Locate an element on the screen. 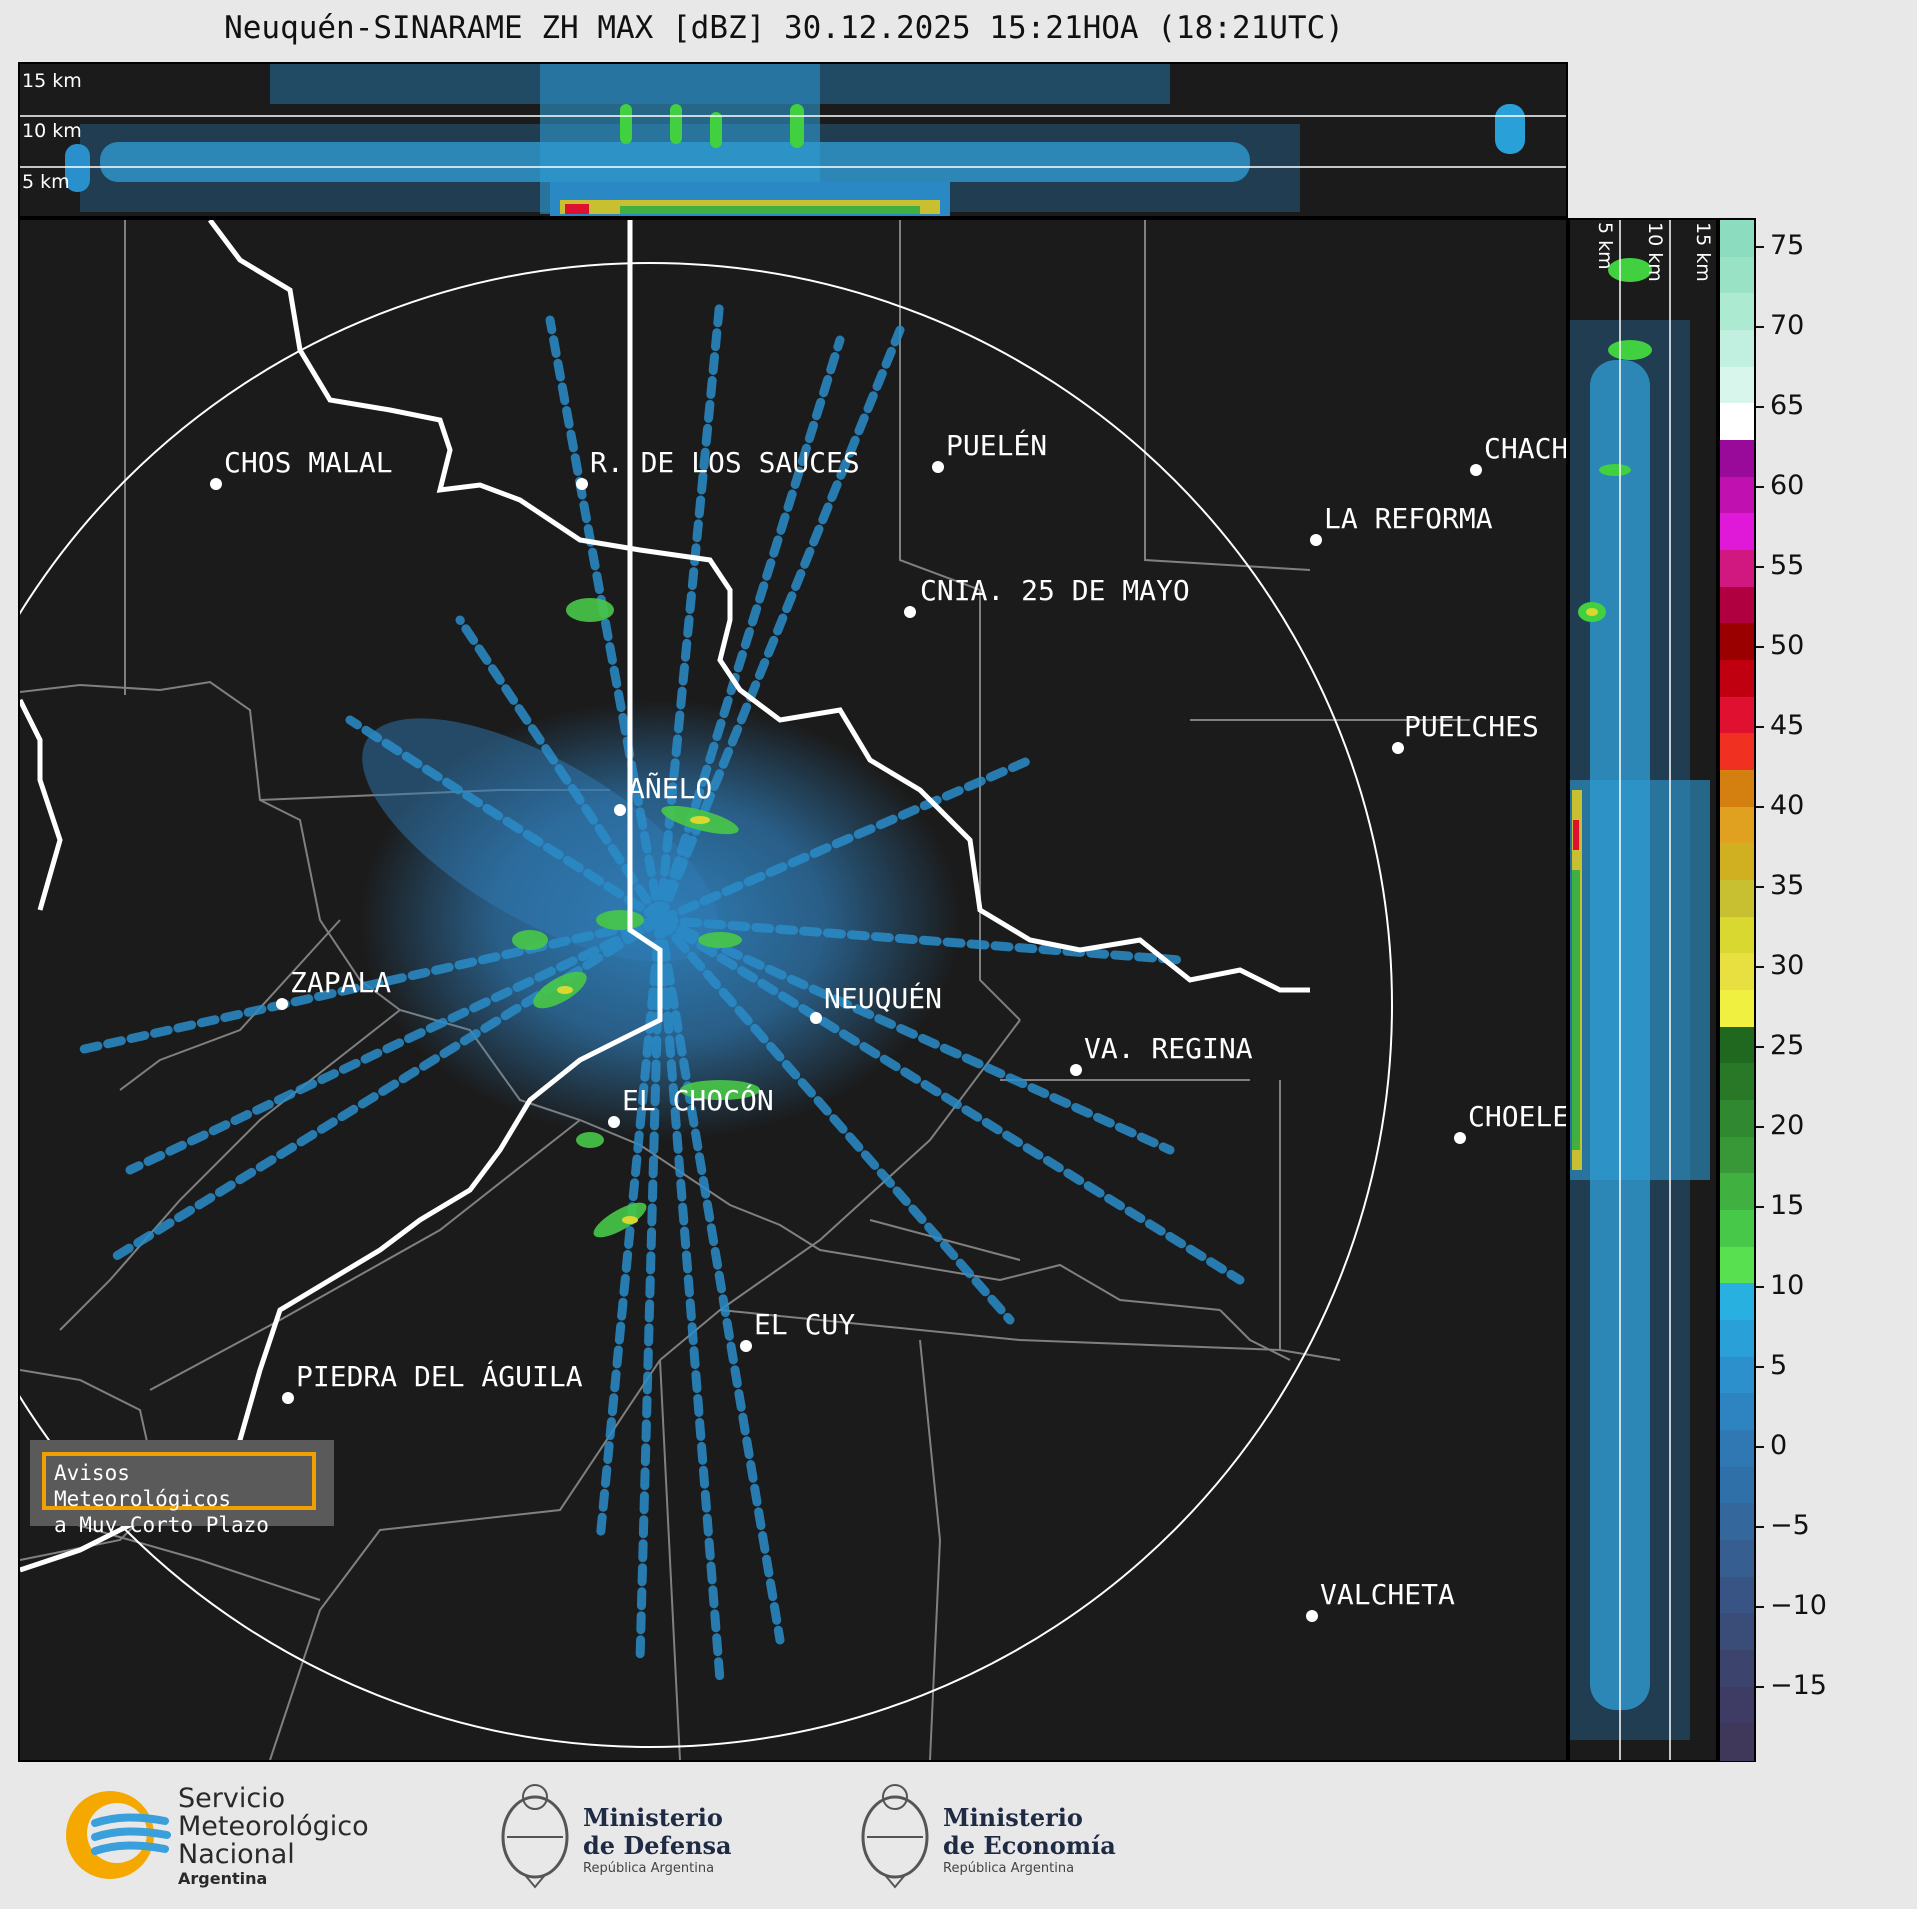  colorbar-tick-label: 65 is located at coordinates (1787, 405).